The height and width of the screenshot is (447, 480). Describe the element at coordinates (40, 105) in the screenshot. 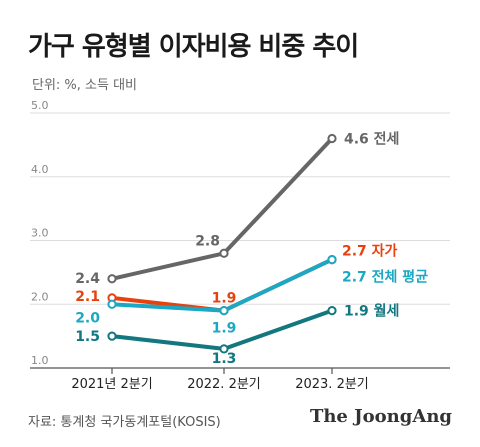

I see `y-tick-label: 5.0` at that location.